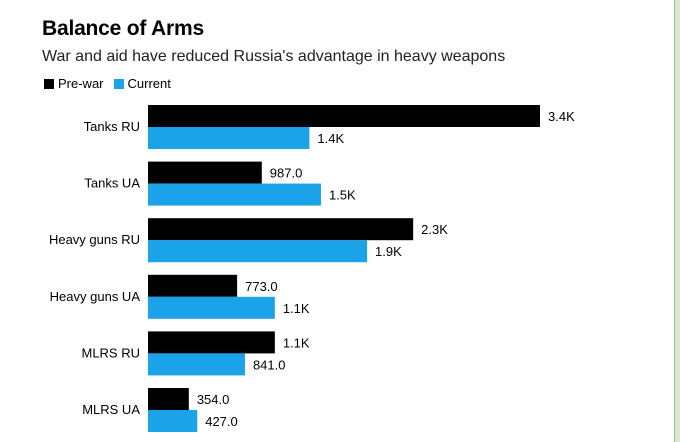 This screenshot has width=680, height=442. What do you see at coordinates (211, 307) in the screenshot?
I see `bar-heavy-guns-ua-current` at bounding box center [211, 307].